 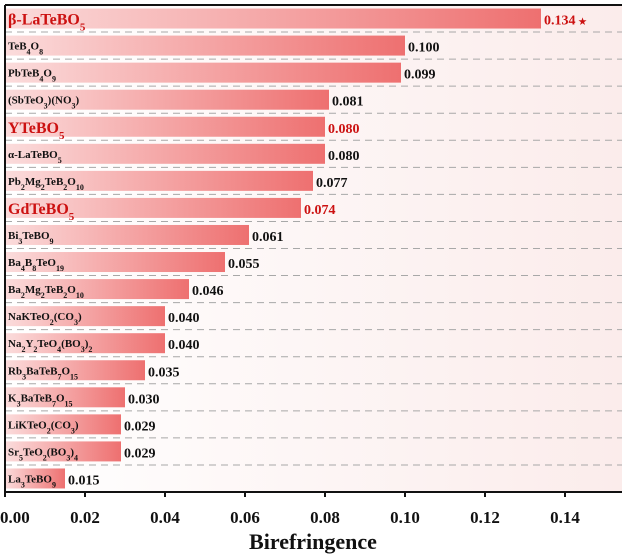 I want to click on tick-label: 0.08, so click(x=325, y=517).